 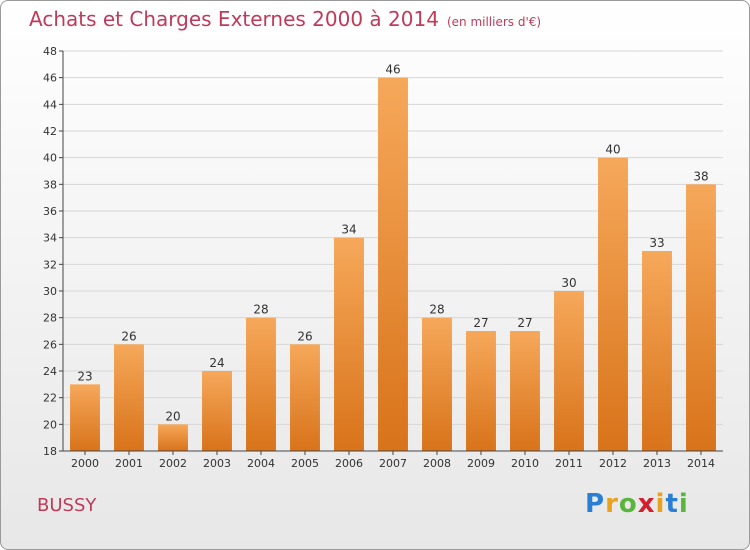 I want to click on bar-2011, so click(x=569, y=371).